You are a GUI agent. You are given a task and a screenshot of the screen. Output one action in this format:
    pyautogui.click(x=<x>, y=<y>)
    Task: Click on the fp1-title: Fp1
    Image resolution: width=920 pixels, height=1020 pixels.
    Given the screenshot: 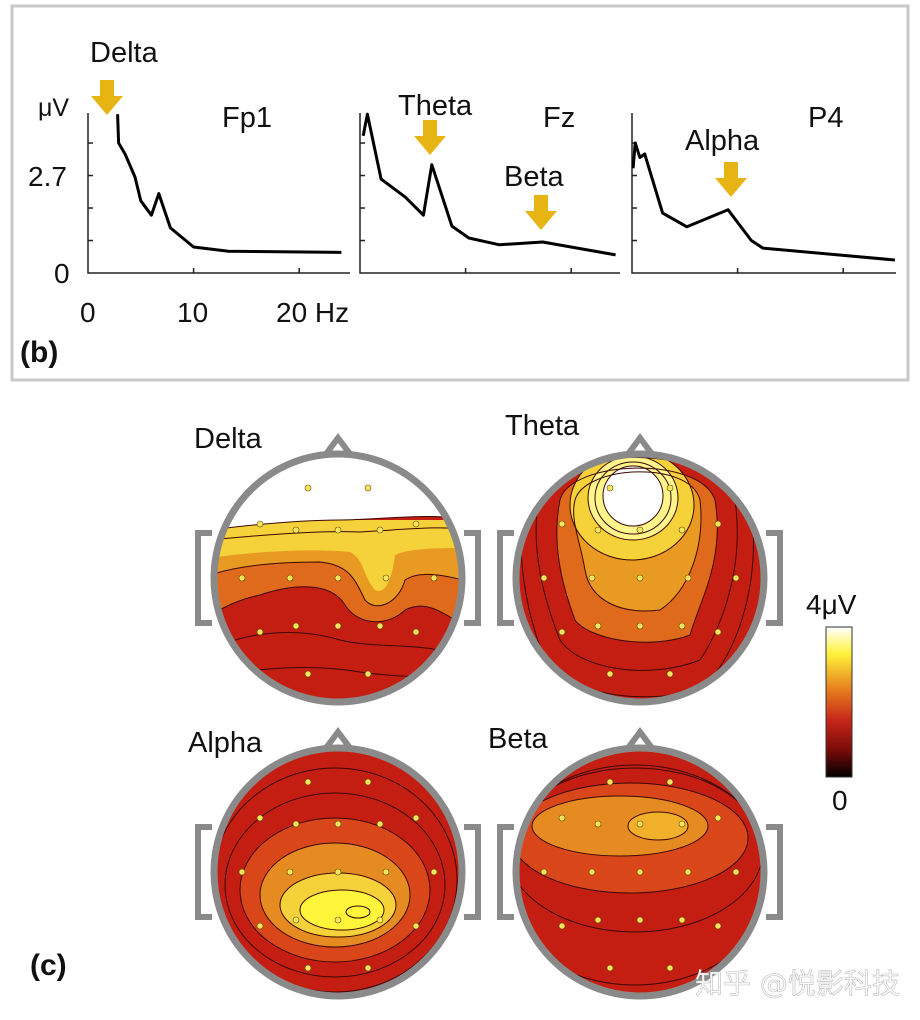 What is the action you would take?
    pyautogui.click(x=247, y=118)
    